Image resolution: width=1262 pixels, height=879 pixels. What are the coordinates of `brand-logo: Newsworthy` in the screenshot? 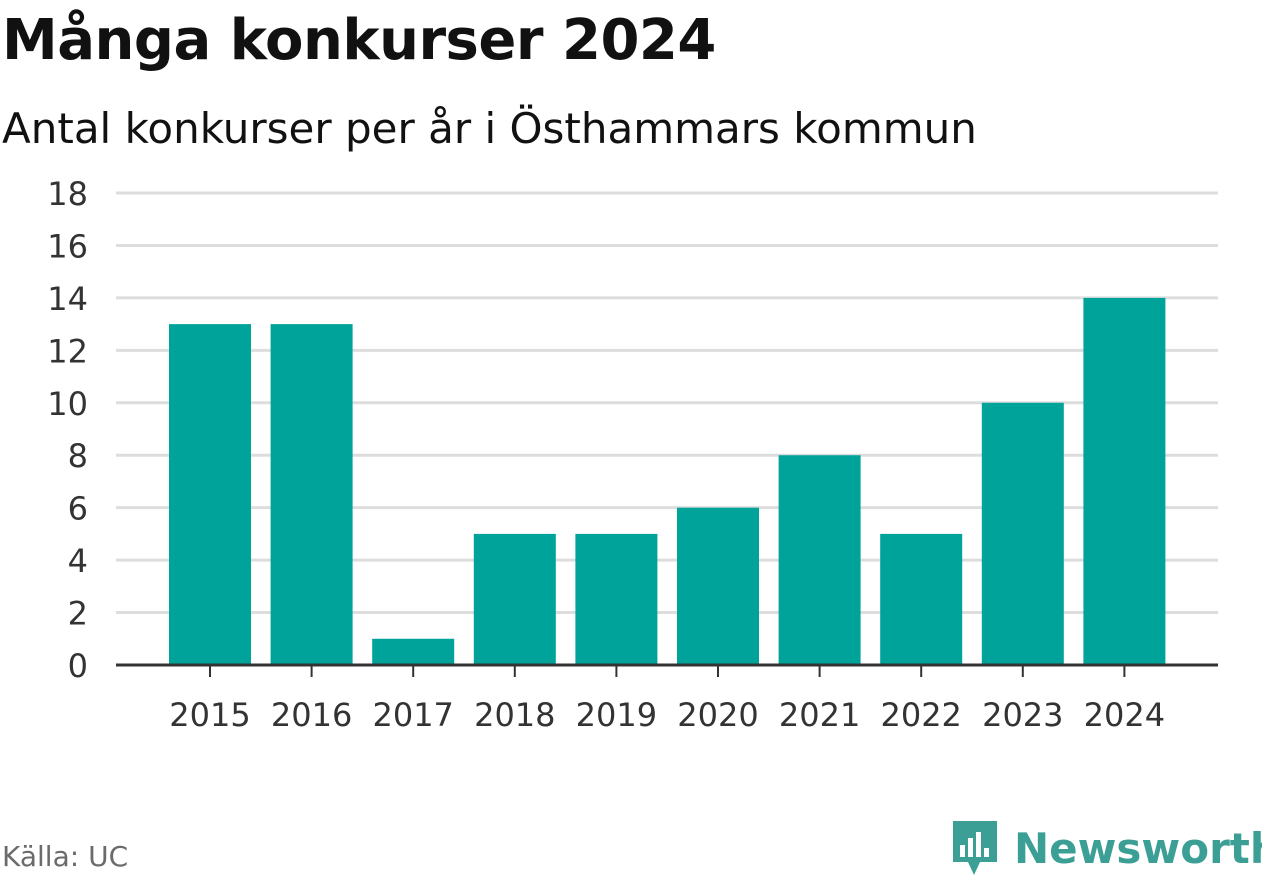 It's located at (1106, 848).